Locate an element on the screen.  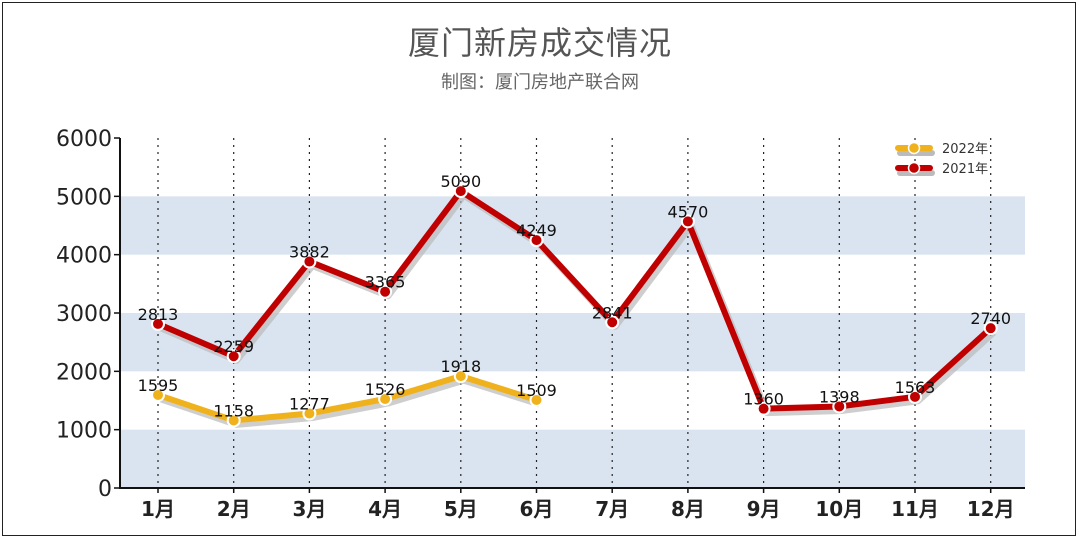
x-tick-label: 4月 is located at coordinates (385, 509).